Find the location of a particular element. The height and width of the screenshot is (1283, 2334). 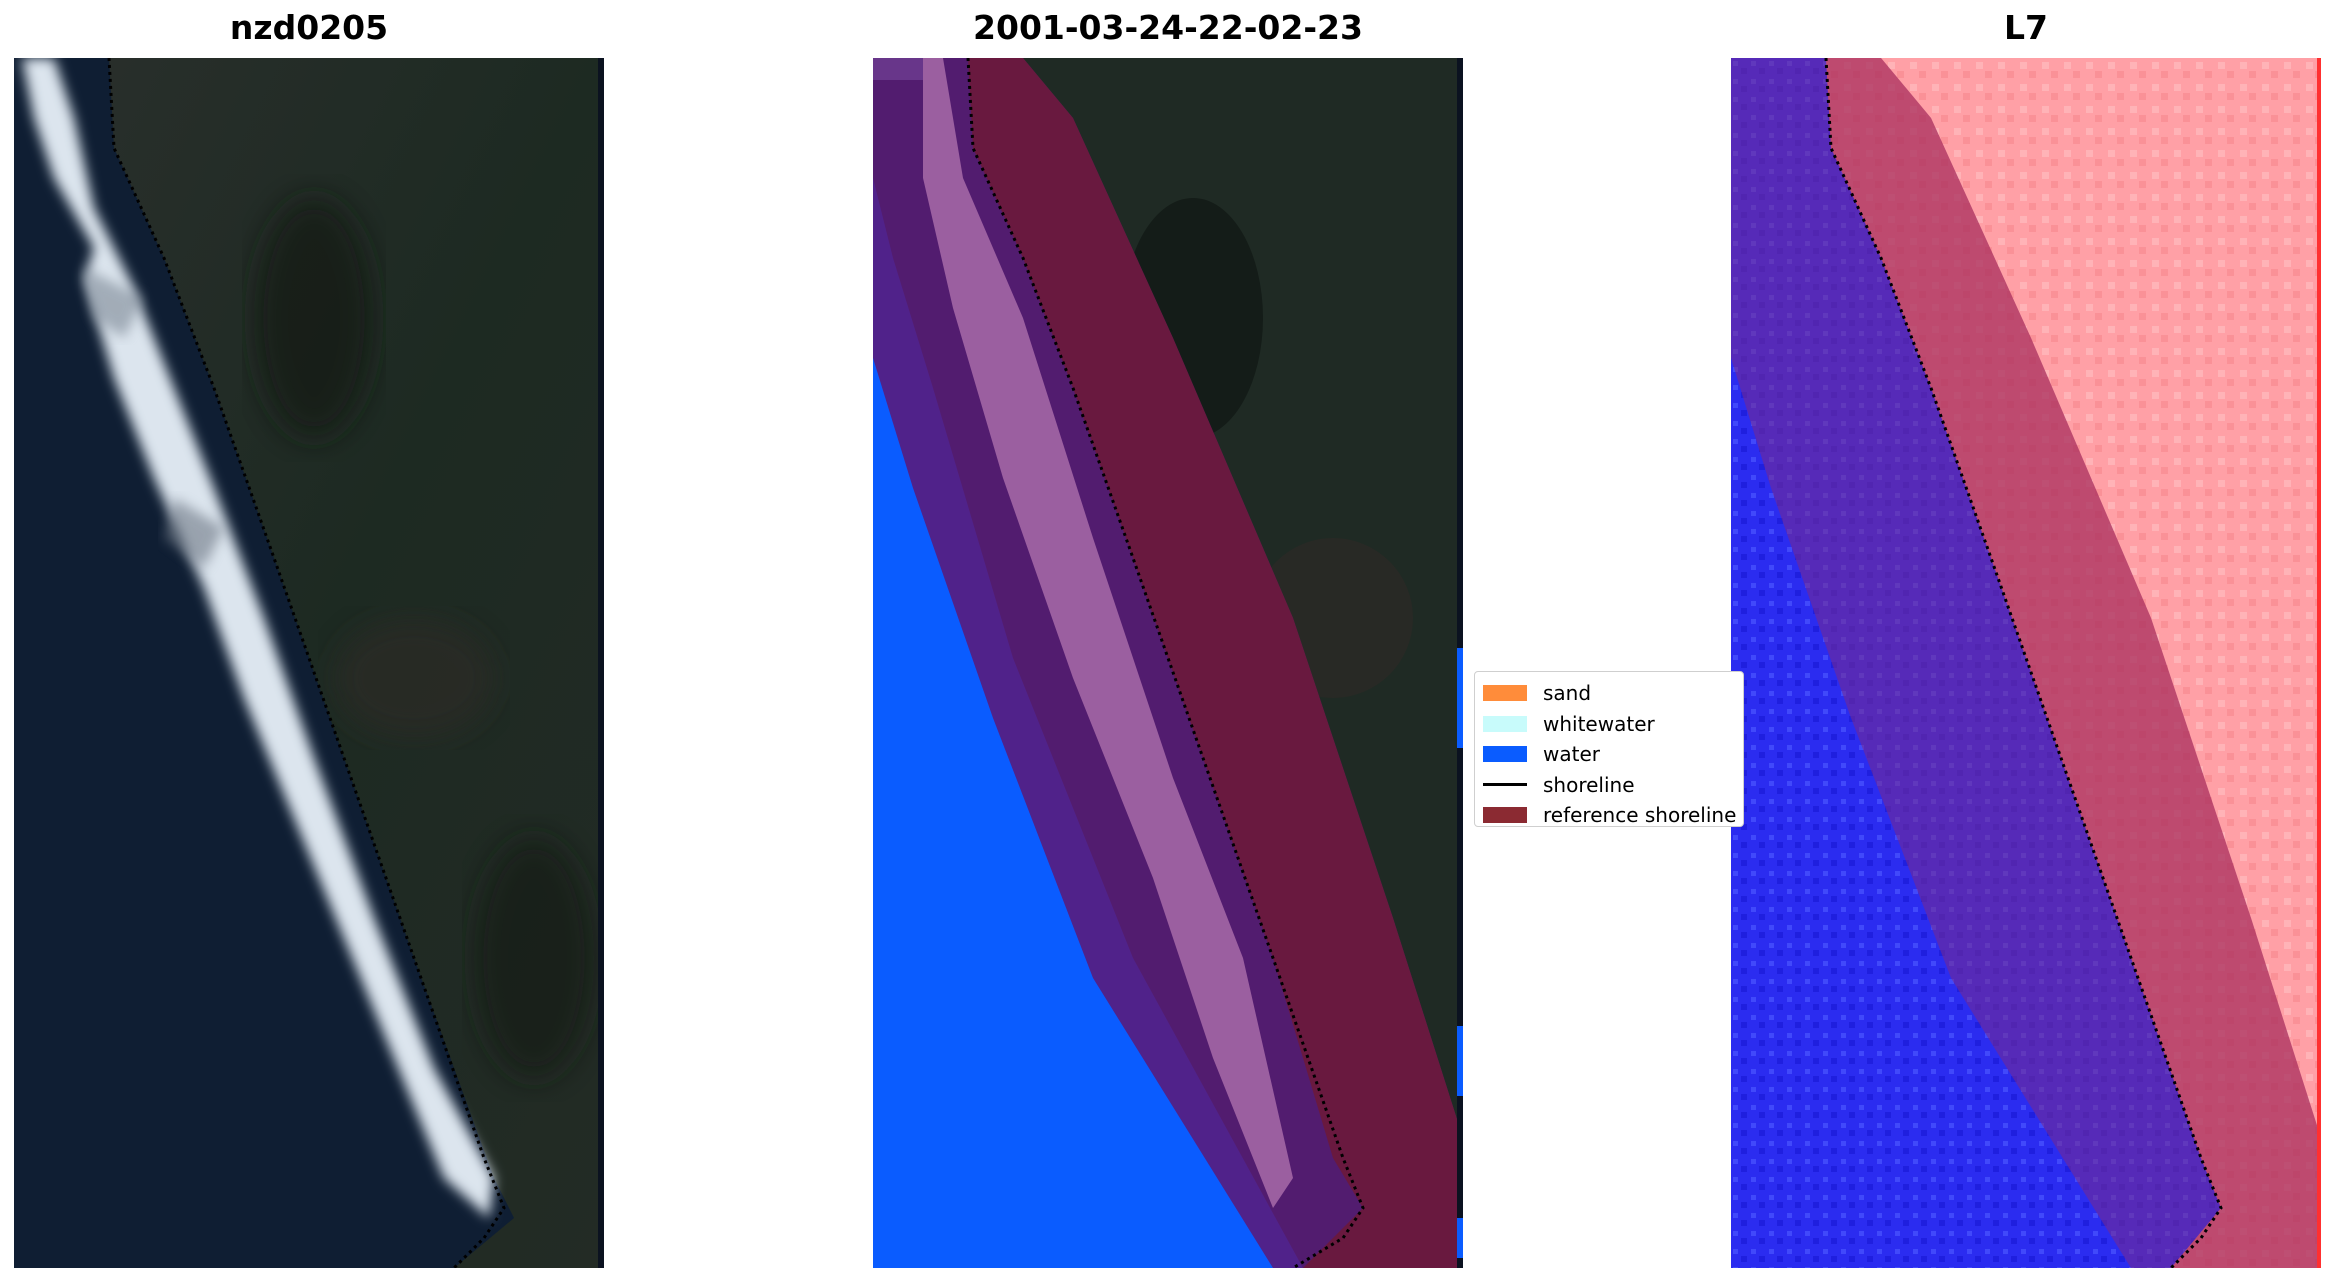

legend-label: reference shoreline is located at coordinates (1640, 815).